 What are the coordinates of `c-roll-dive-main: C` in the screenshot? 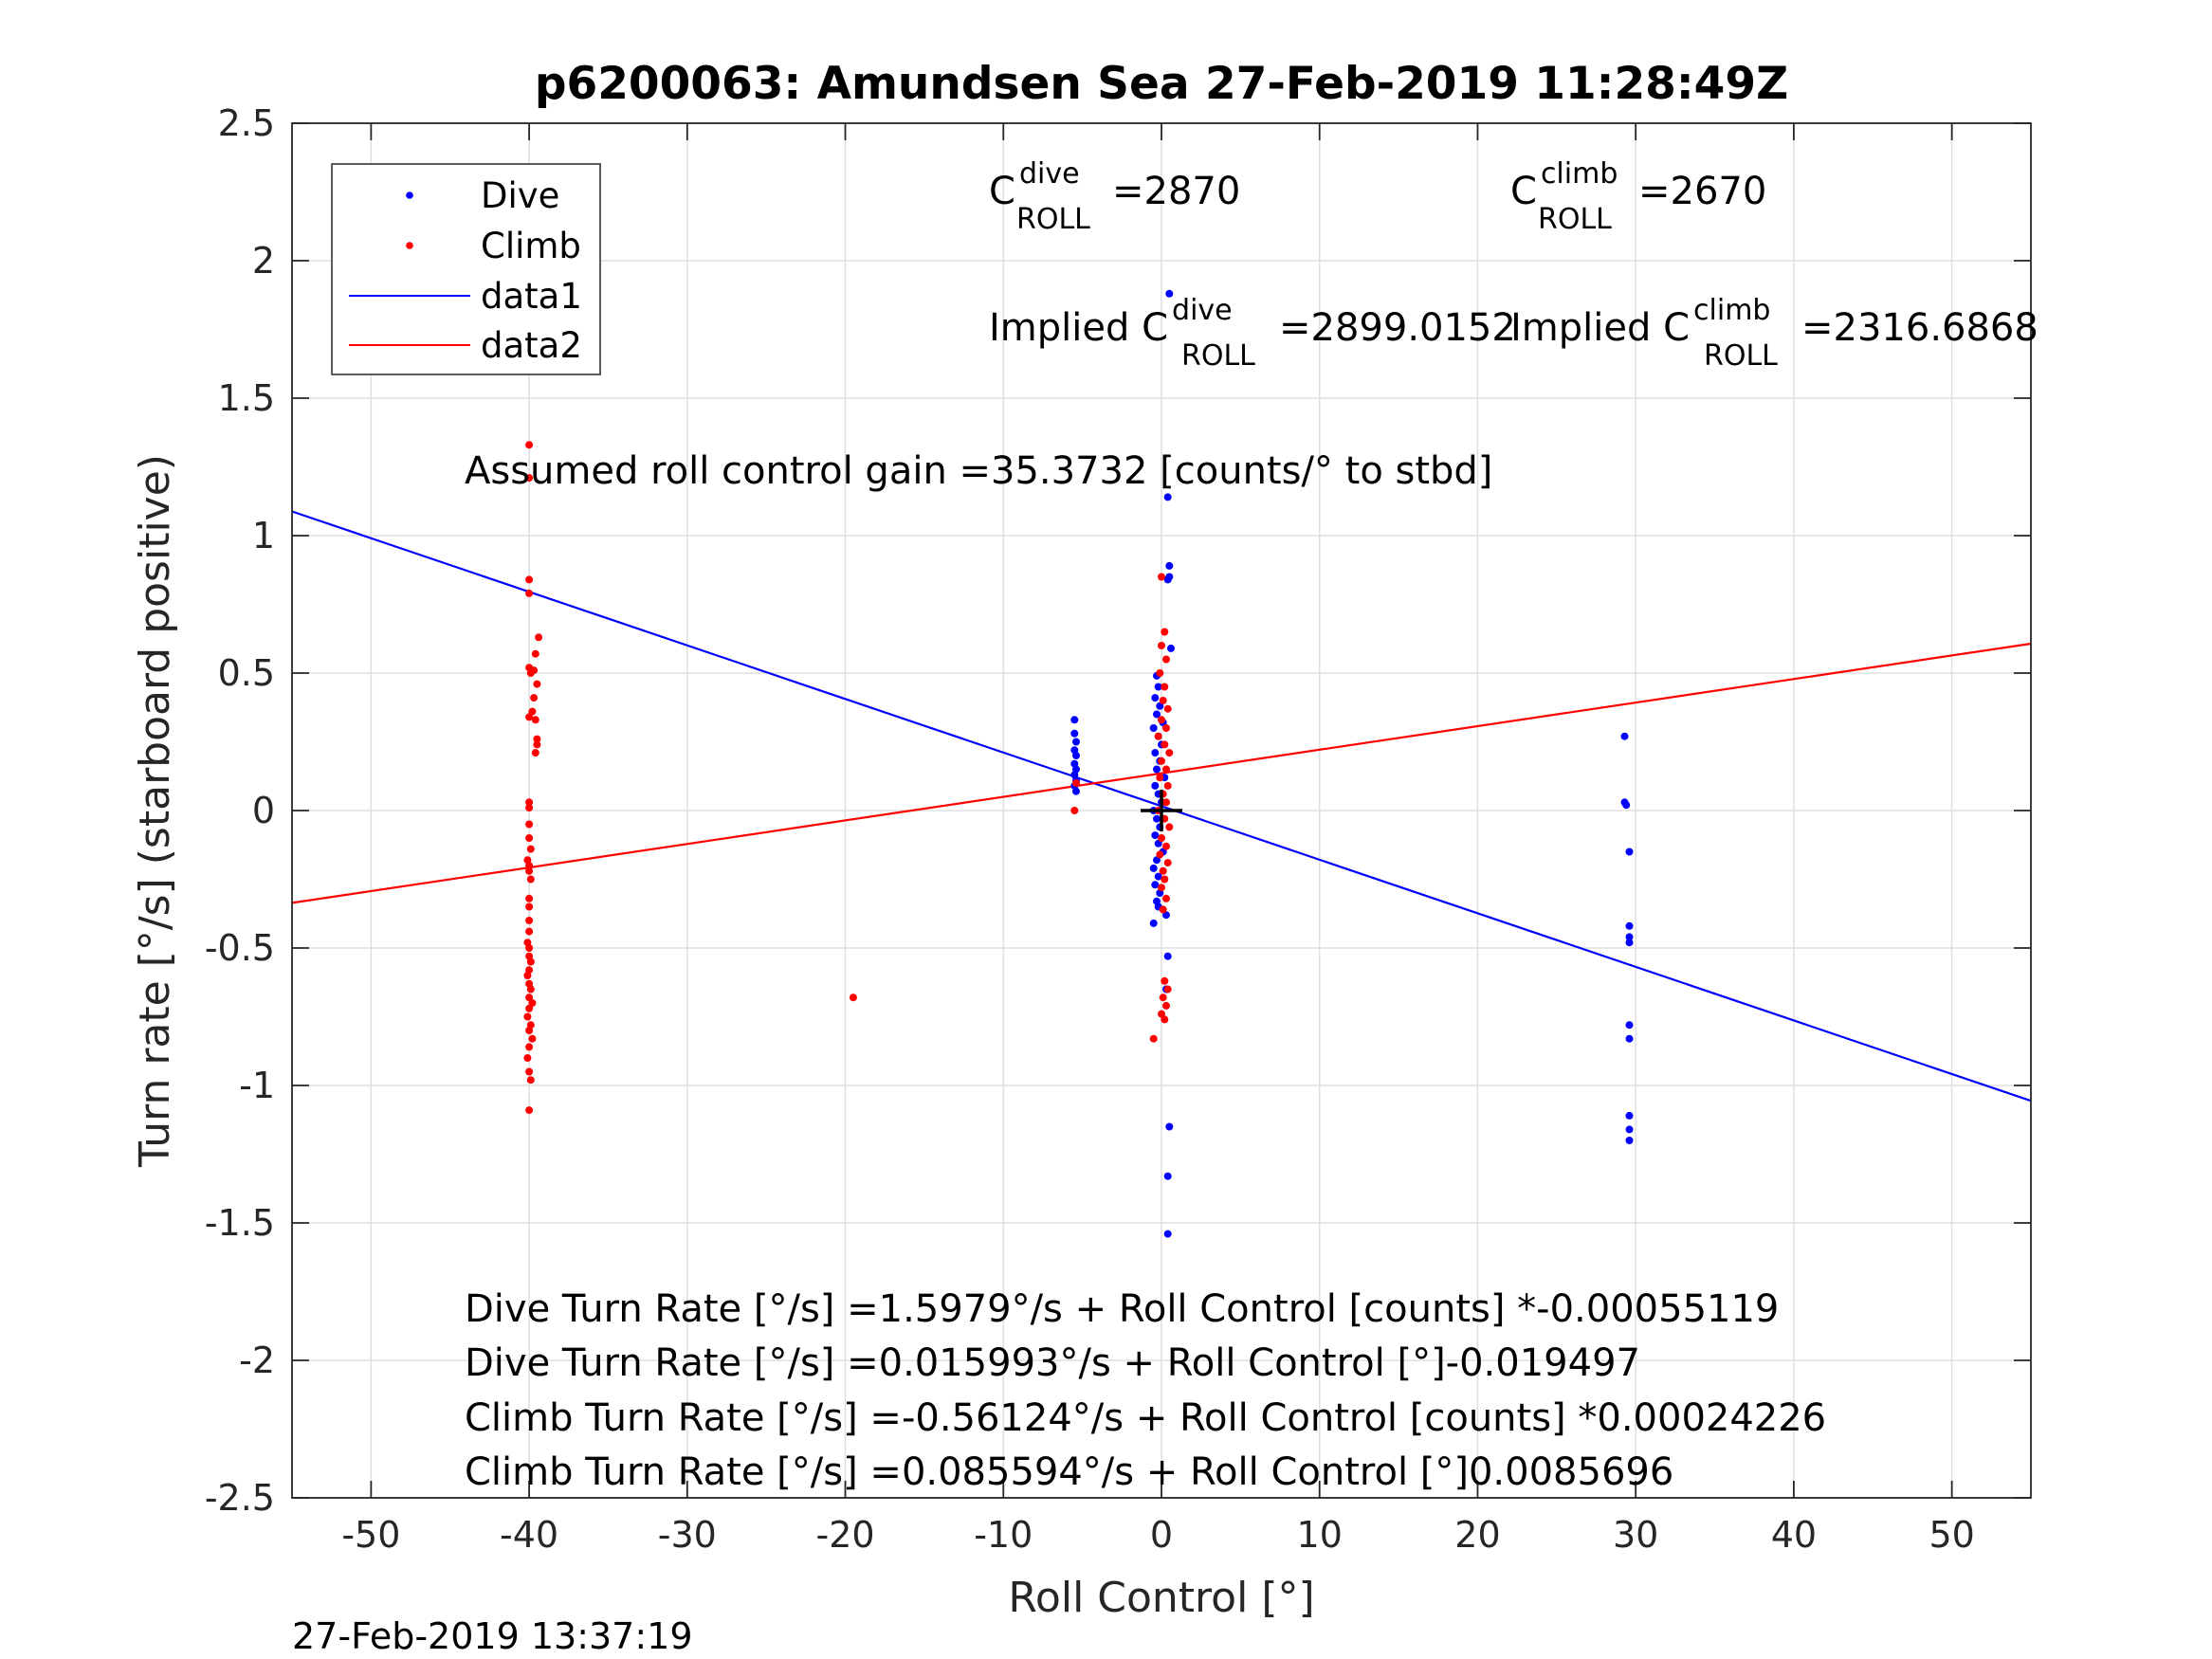 It's located at (1002, 191).